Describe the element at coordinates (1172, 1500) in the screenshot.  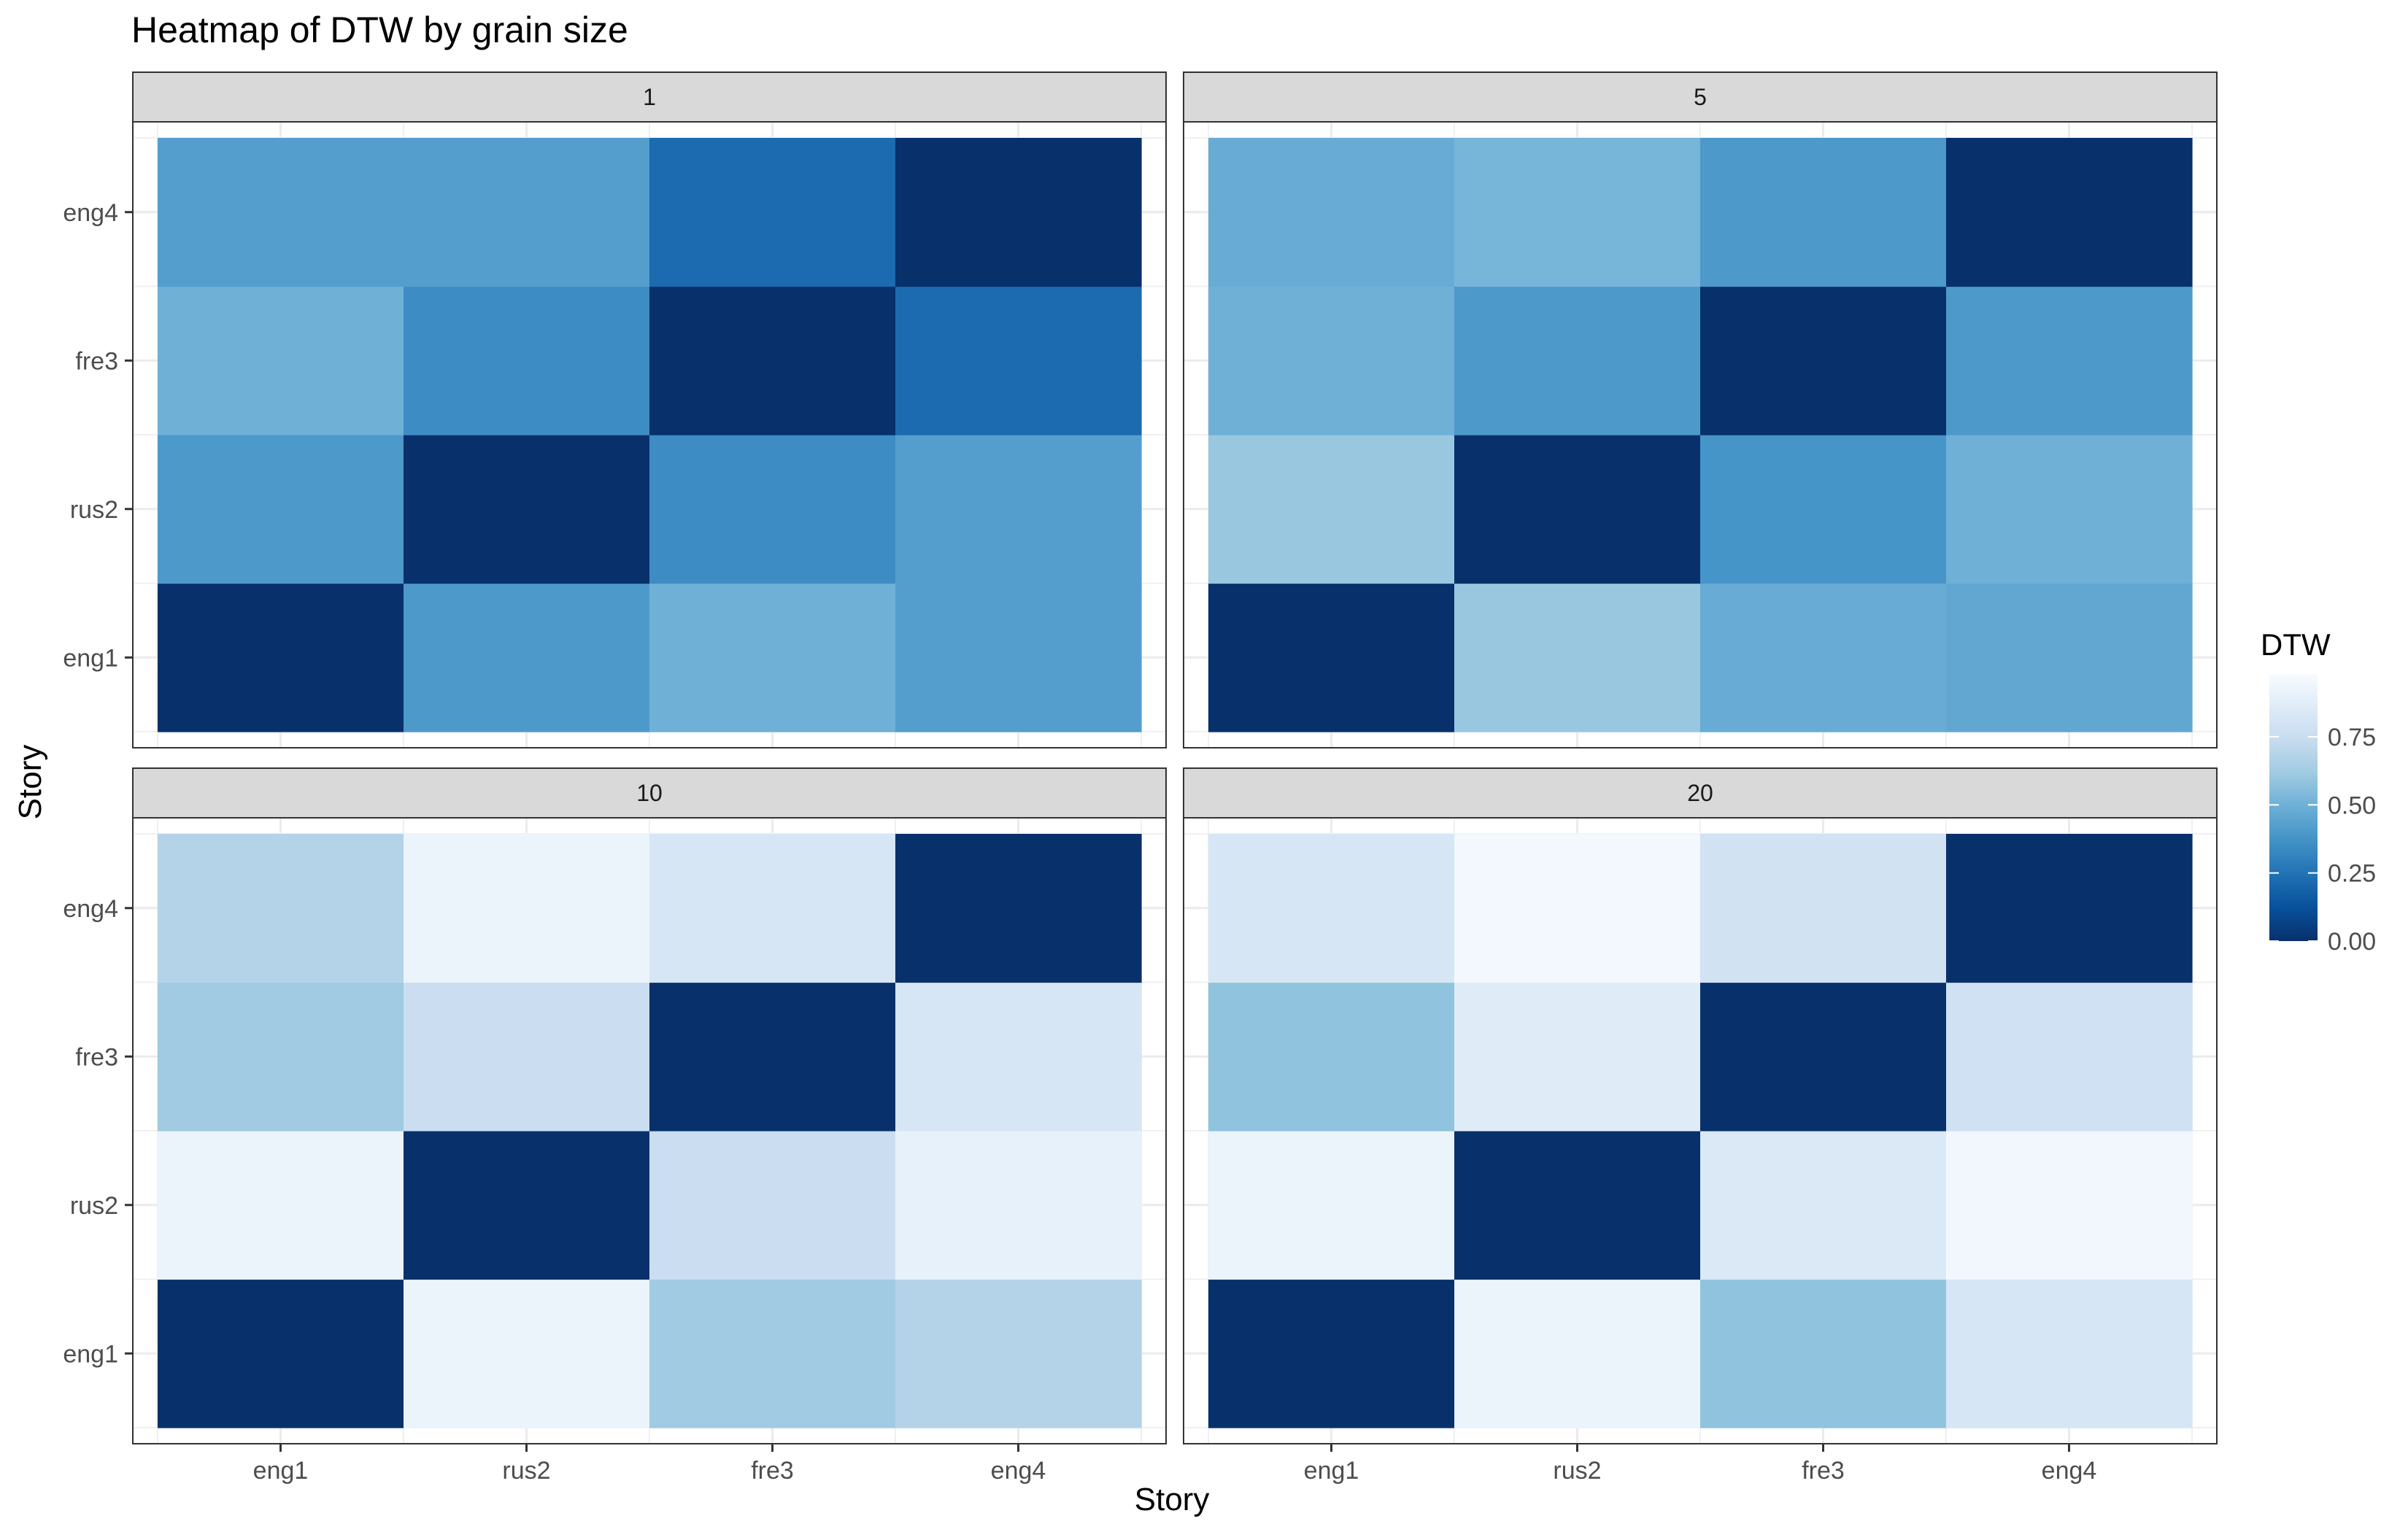
I see `x-axis-title: Story` at that location.